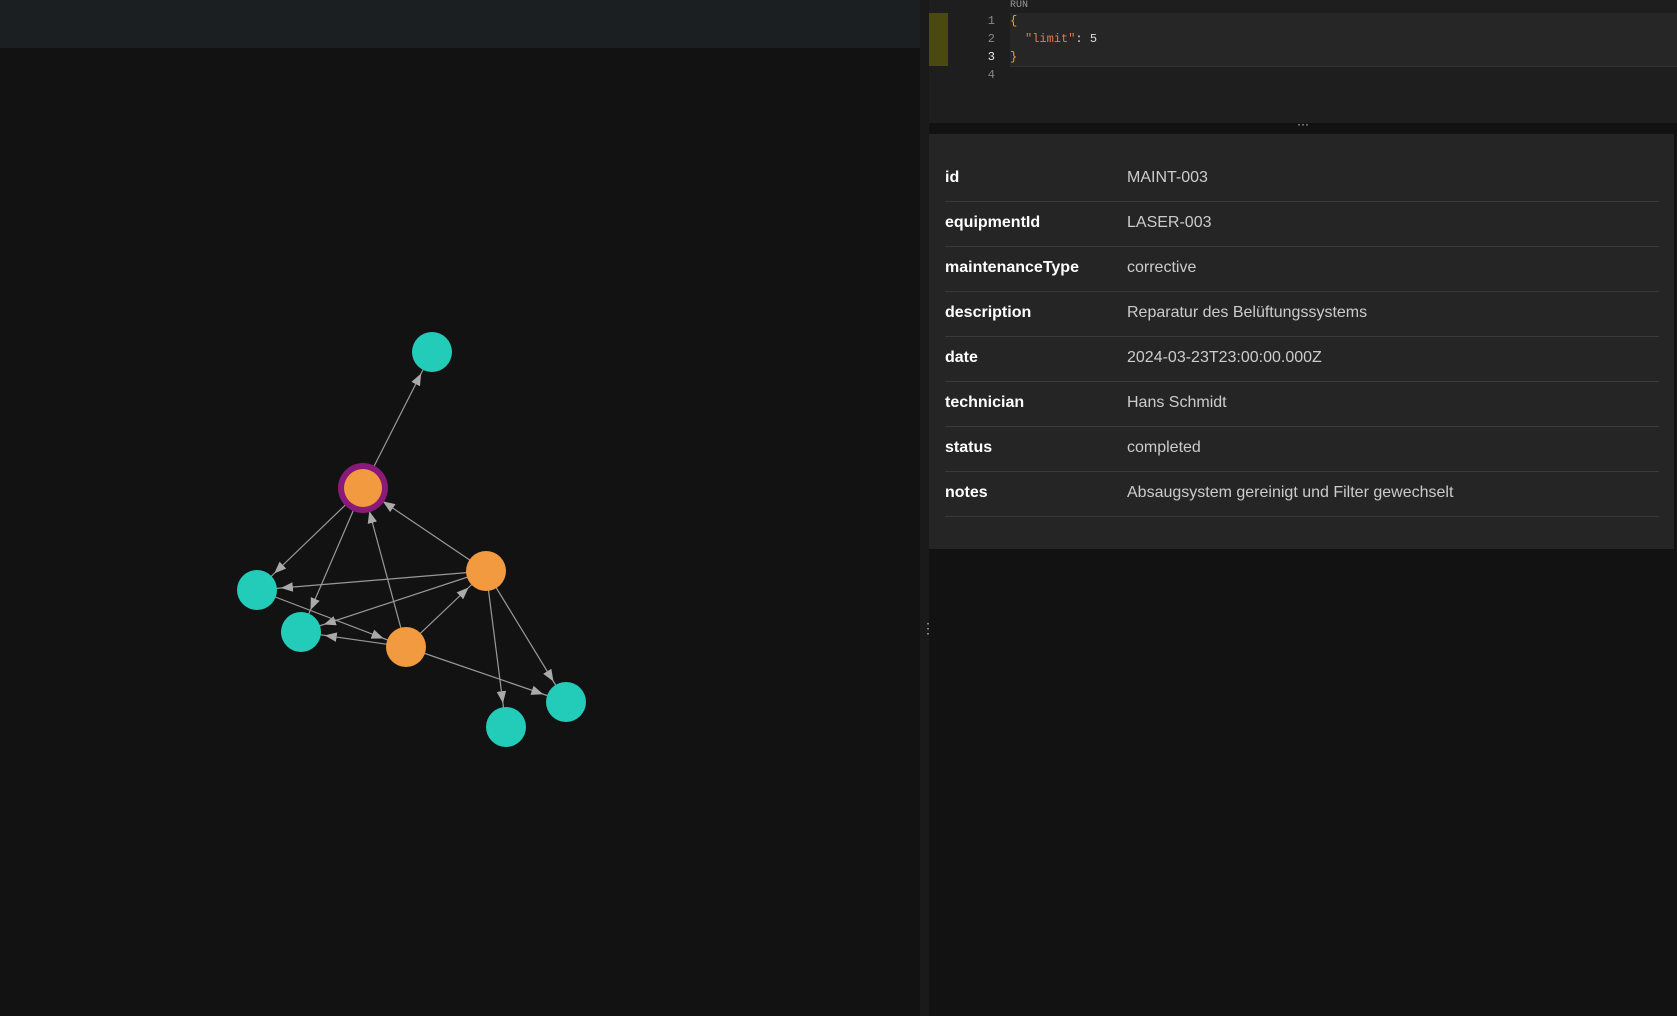  What do you see at coordinates (966, 492) in the screenshot?
I see `property-key: notes` at bounding box center [966, 492].